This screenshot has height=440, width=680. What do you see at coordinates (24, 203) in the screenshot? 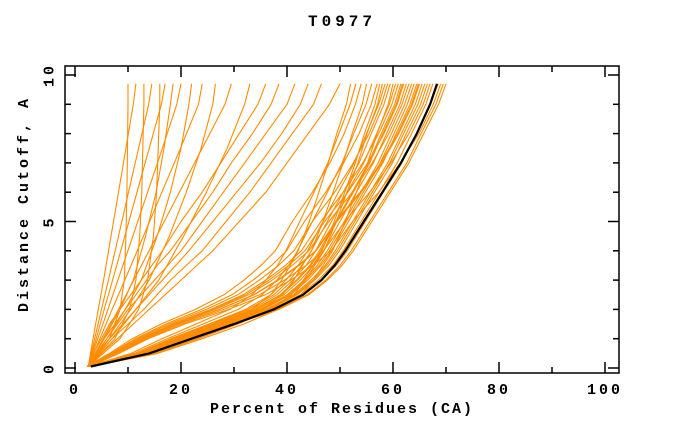
I see `y-axis-label: Distance Cutoff, A` at bounding box center [24, 203].